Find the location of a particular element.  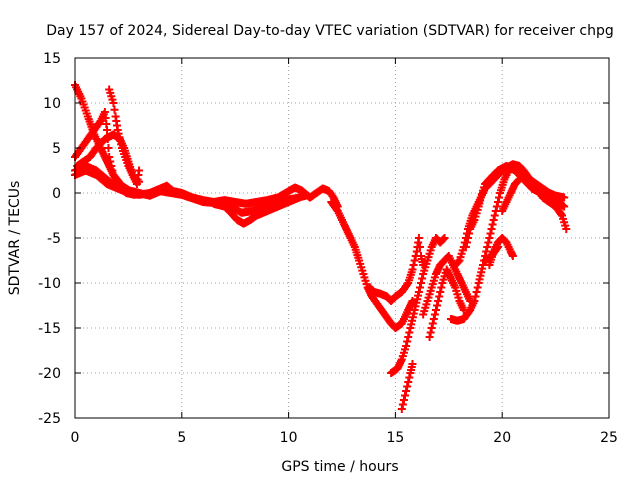

series-track-t is located at coordinates (491, 254).